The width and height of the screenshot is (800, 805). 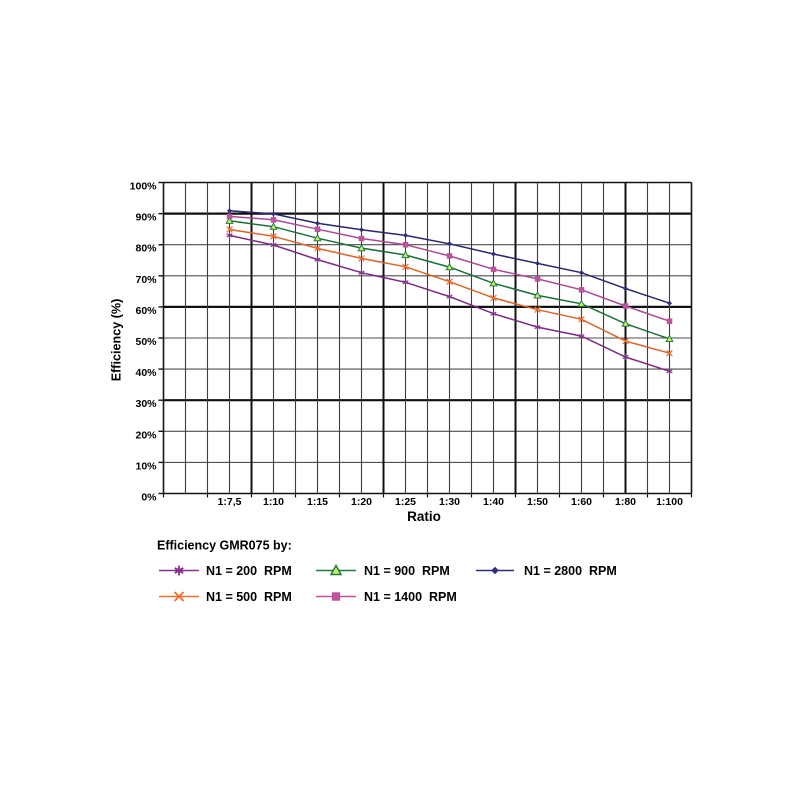 I want to click on svg-text: N1 = 900 RPM, so click(x=407, y=571).